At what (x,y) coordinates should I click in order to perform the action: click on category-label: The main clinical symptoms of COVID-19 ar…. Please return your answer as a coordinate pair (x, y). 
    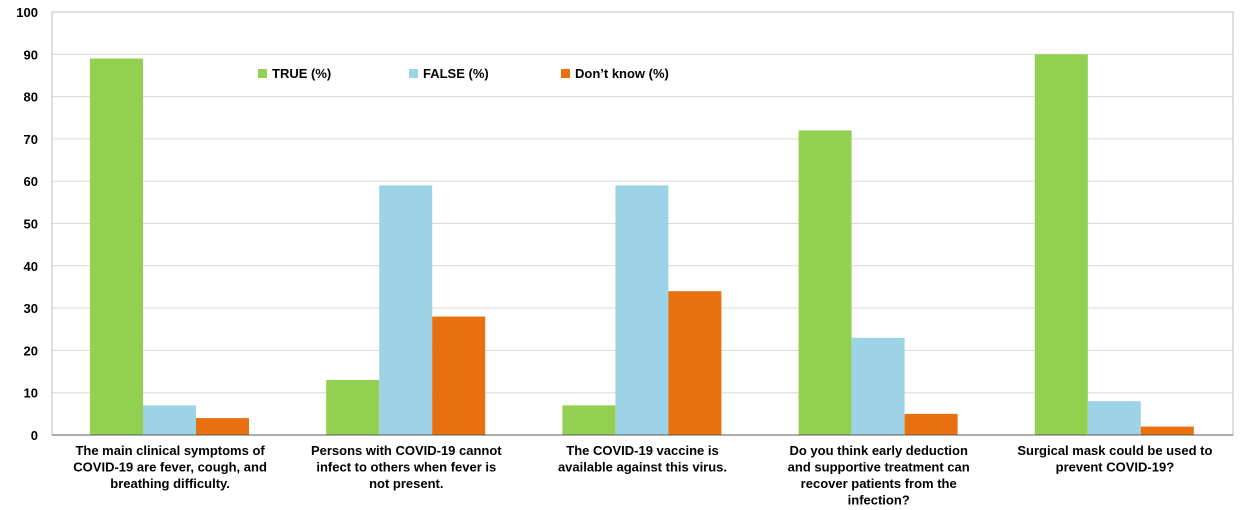
    Looking at the image, I should click on (170, 467).